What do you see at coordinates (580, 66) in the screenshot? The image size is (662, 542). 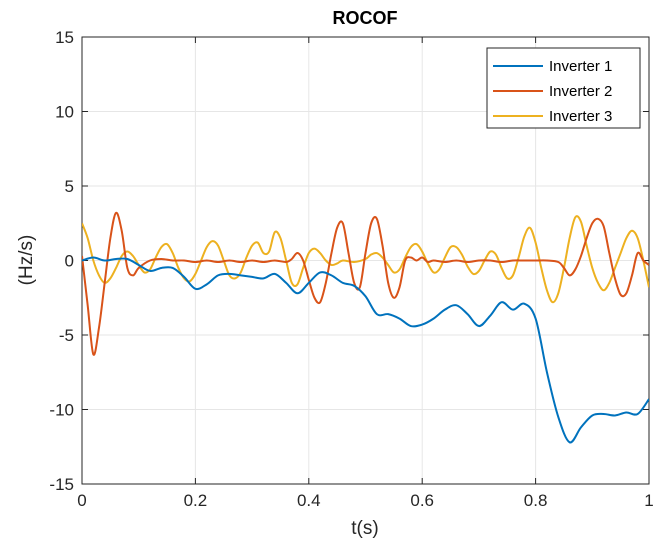 I see `legend-label-inverter-1: Inverter 1` at bounding box center [580, 66].